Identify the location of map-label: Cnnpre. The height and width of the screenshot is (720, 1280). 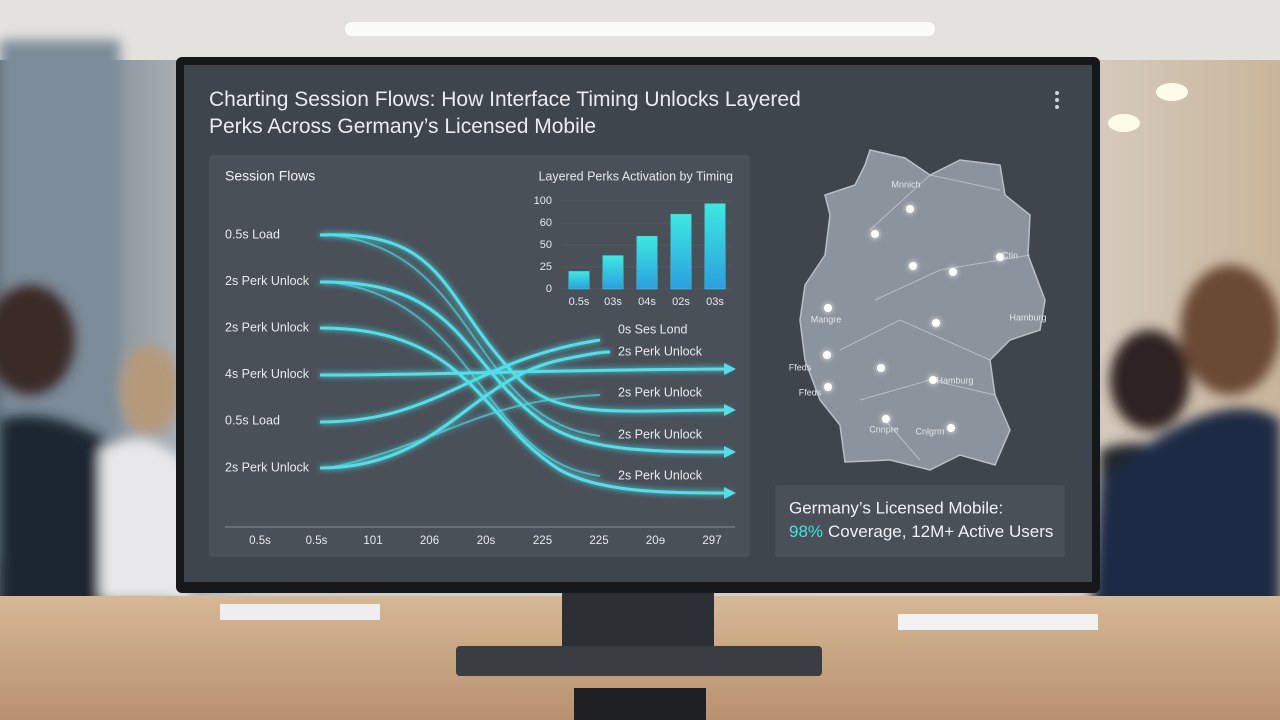
(884, 429).